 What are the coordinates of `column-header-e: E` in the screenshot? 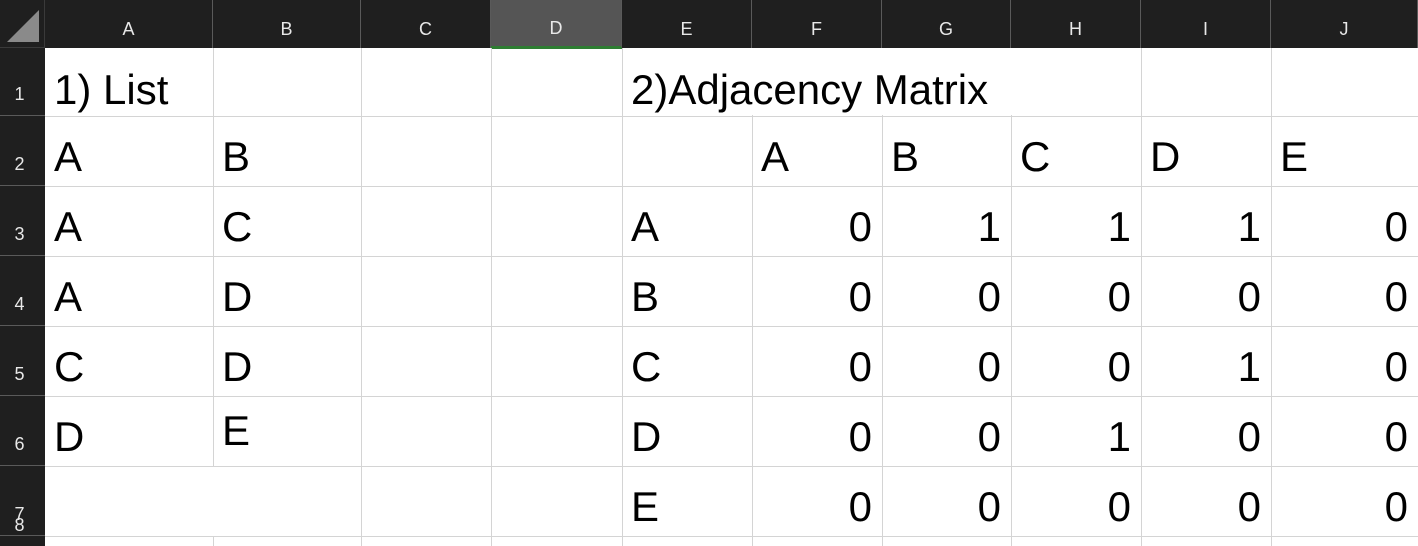 It's located at (687, 24).